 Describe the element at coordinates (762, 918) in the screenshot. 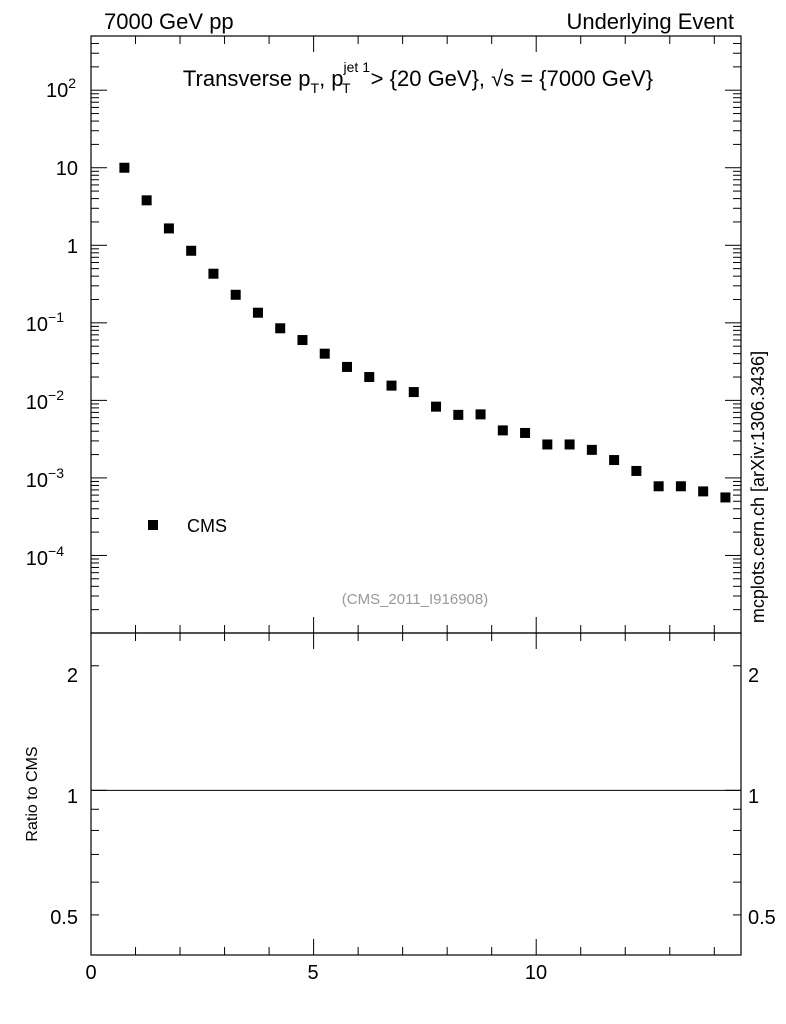

I see `ratio-ytick-right-0.5: 0.5` at that location.